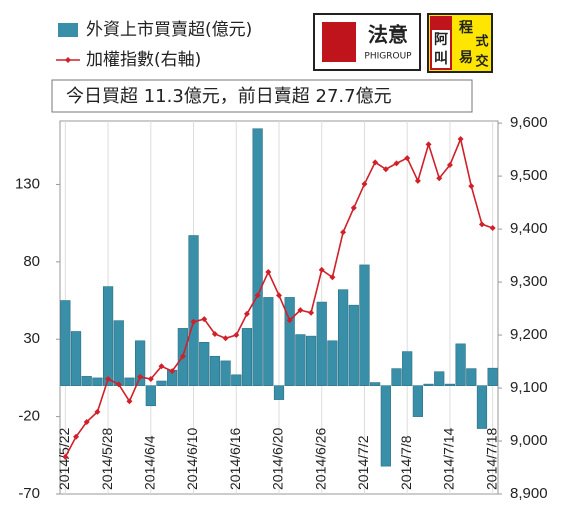 This screenshot has height=524, width=562. I want to click on y2-tick-label: 9,200, so click(529, 334).